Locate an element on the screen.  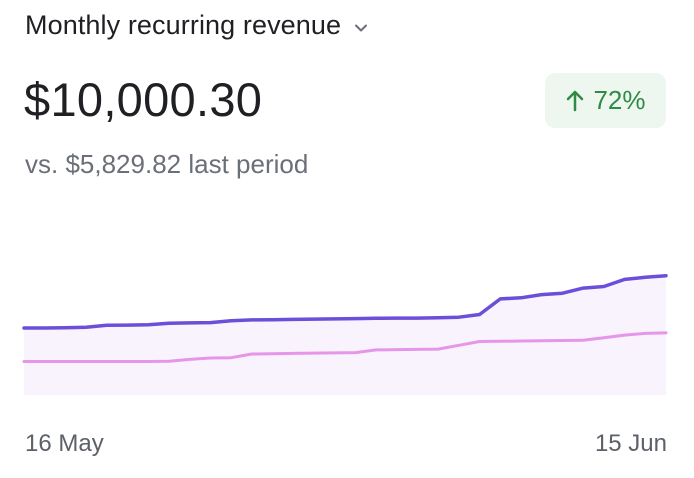
arrow-up-icon is located at coordinates (575, 100).